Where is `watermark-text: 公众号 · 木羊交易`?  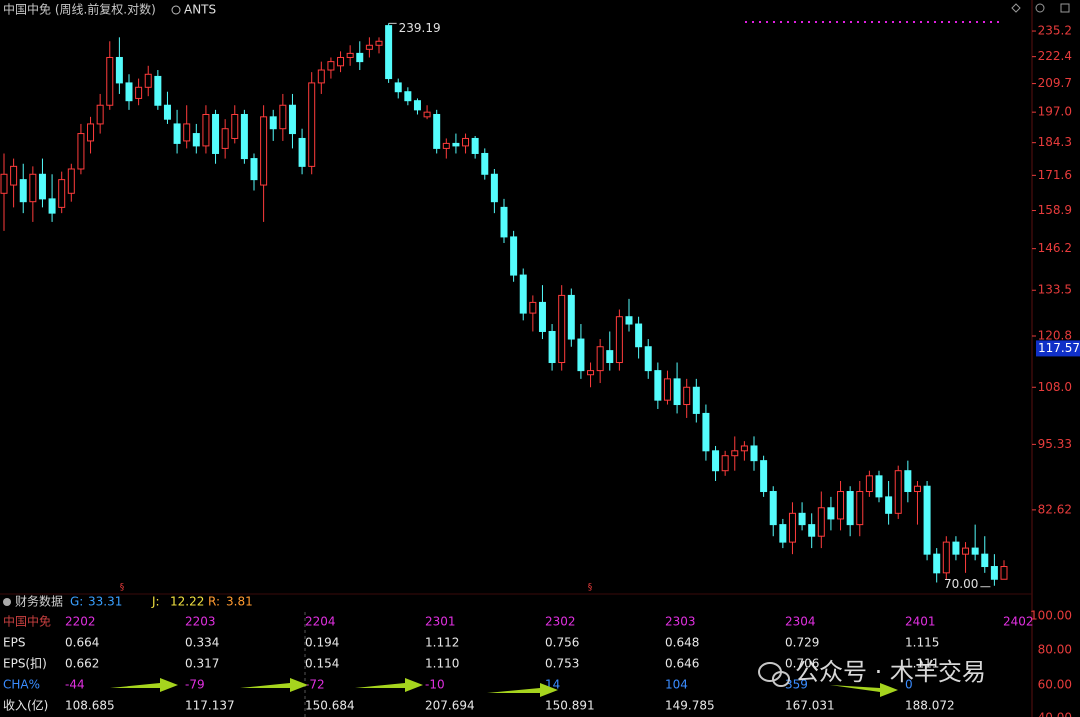 watermark-text: 公众号 · 木羊交易 is located at coordinates (890, 672).